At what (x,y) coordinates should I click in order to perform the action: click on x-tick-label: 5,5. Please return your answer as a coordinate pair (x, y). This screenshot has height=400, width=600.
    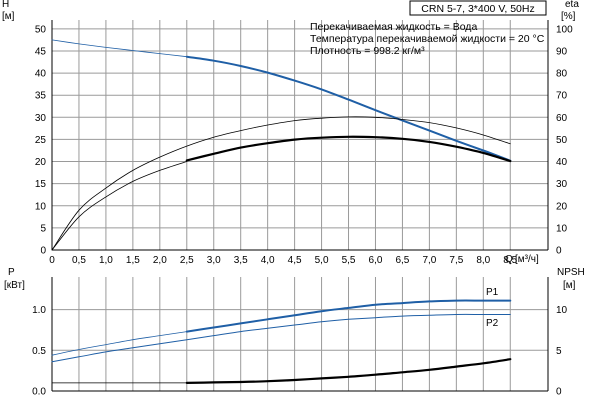
    Looking at the image, I should click on (349, 260).